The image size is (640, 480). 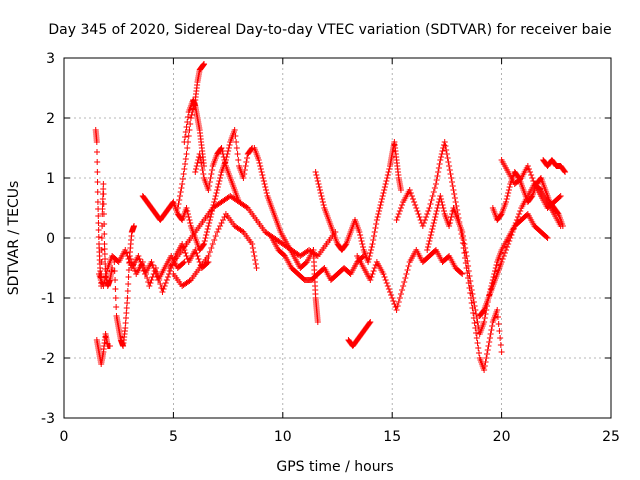 I want to click on x-tick-label: 20, so click(x=502, y=437).